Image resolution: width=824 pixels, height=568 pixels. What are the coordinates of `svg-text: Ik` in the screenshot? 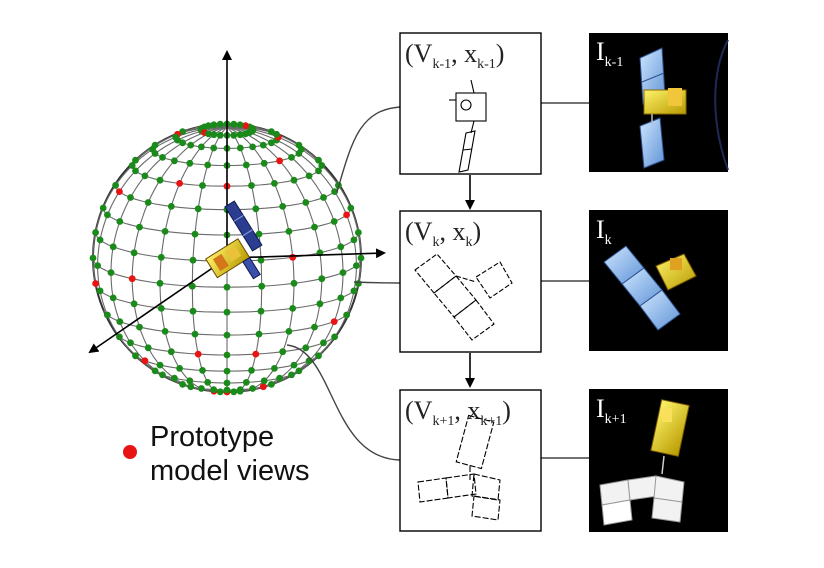 It's located at (604, 231).